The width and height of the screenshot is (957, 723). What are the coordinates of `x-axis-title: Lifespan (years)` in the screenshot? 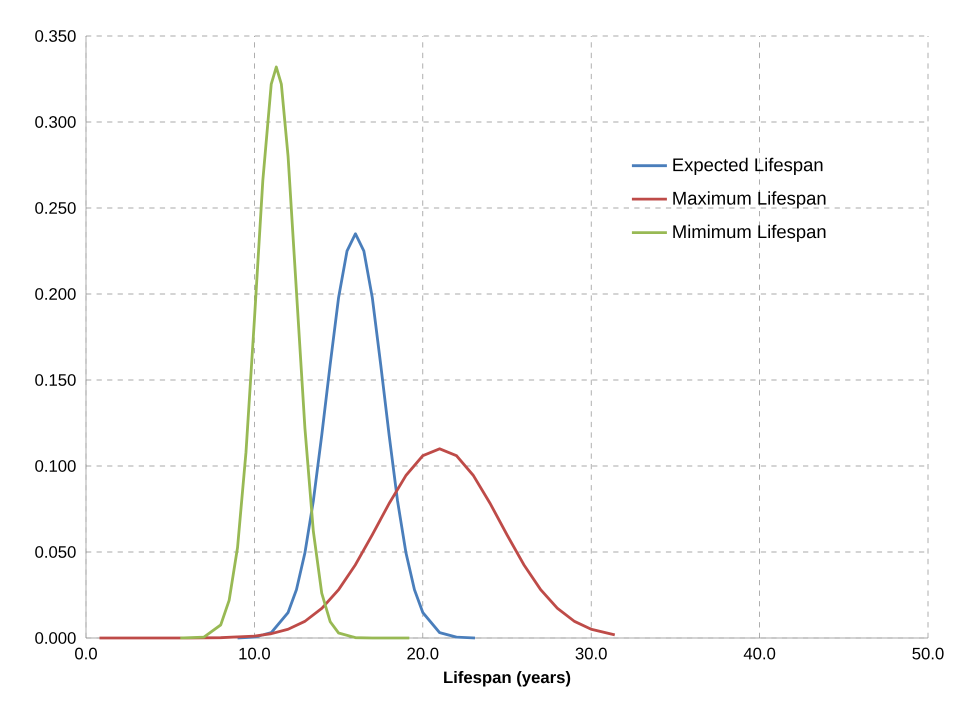 It's located at (507, 678).